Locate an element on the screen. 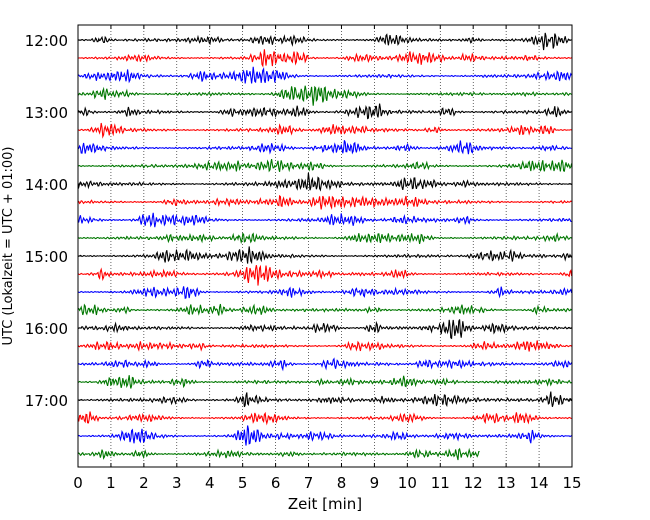 This screenshot has height=520, width=650. x-tick-label: 13 is located at coordinates (506, 483).